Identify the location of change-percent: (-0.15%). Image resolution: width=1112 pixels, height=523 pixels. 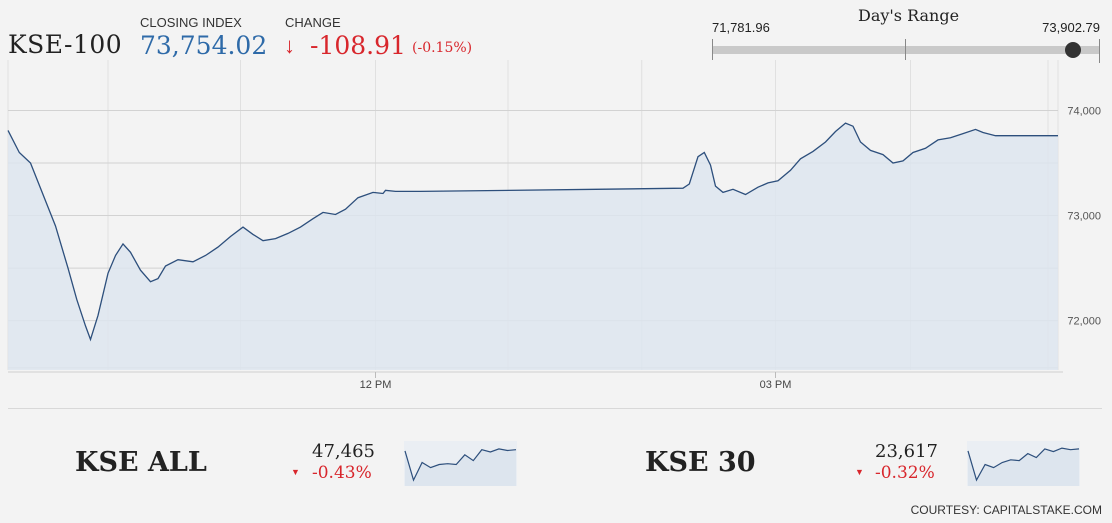
(442, 48).